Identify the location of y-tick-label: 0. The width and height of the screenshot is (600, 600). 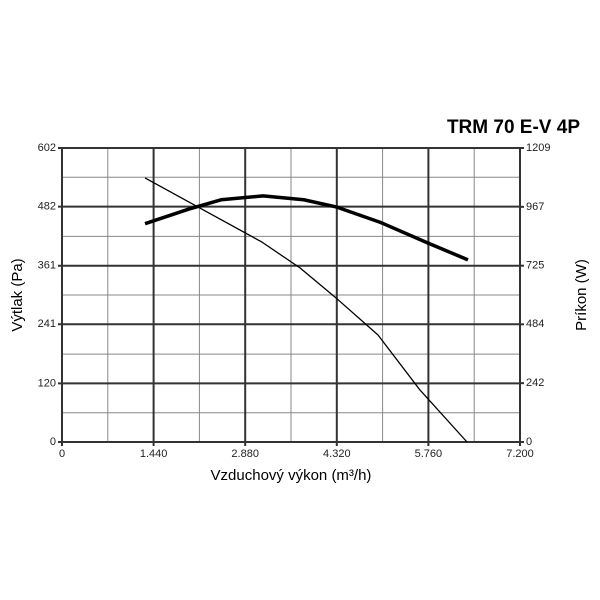
(53, 442).